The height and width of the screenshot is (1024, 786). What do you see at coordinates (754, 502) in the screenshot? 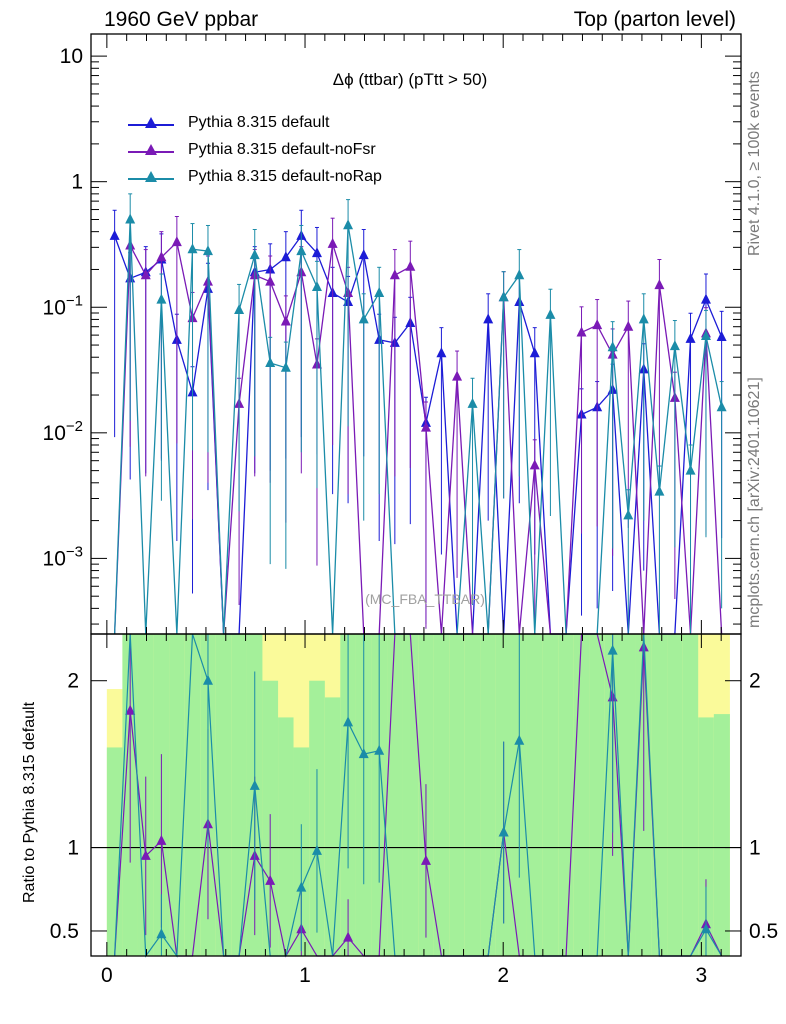
I see `mcplots-reference-label: mcplots.cern.ch [arXiv:2401.10621]` at bounding box center [754, 502].